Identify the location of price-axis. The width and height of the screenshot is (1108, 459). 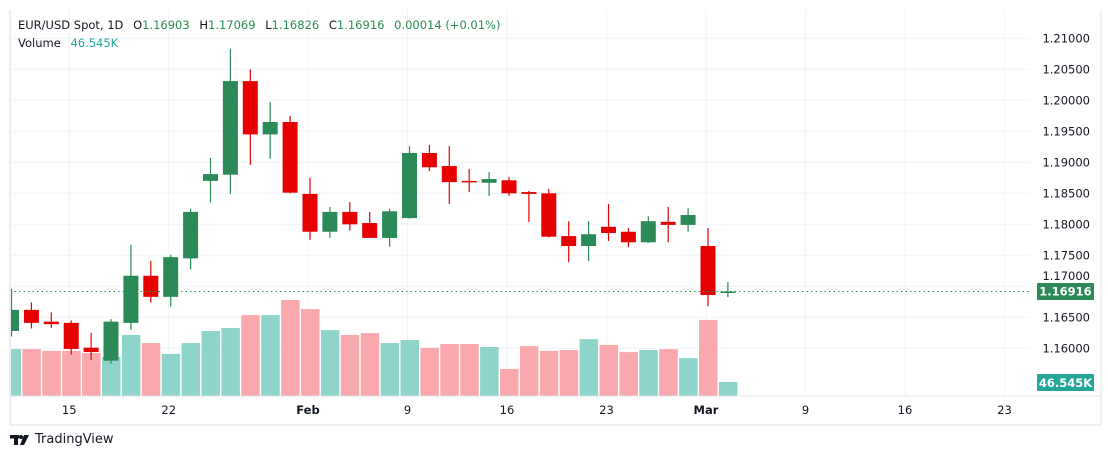
(1065, 203).